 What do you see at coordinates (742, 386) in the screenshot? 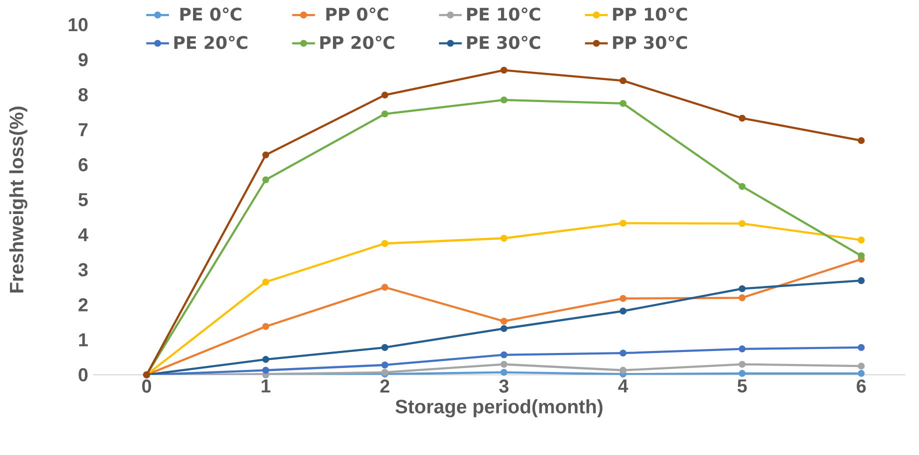
I see `x-tick-label: 5` at bounding box center [742, 386].